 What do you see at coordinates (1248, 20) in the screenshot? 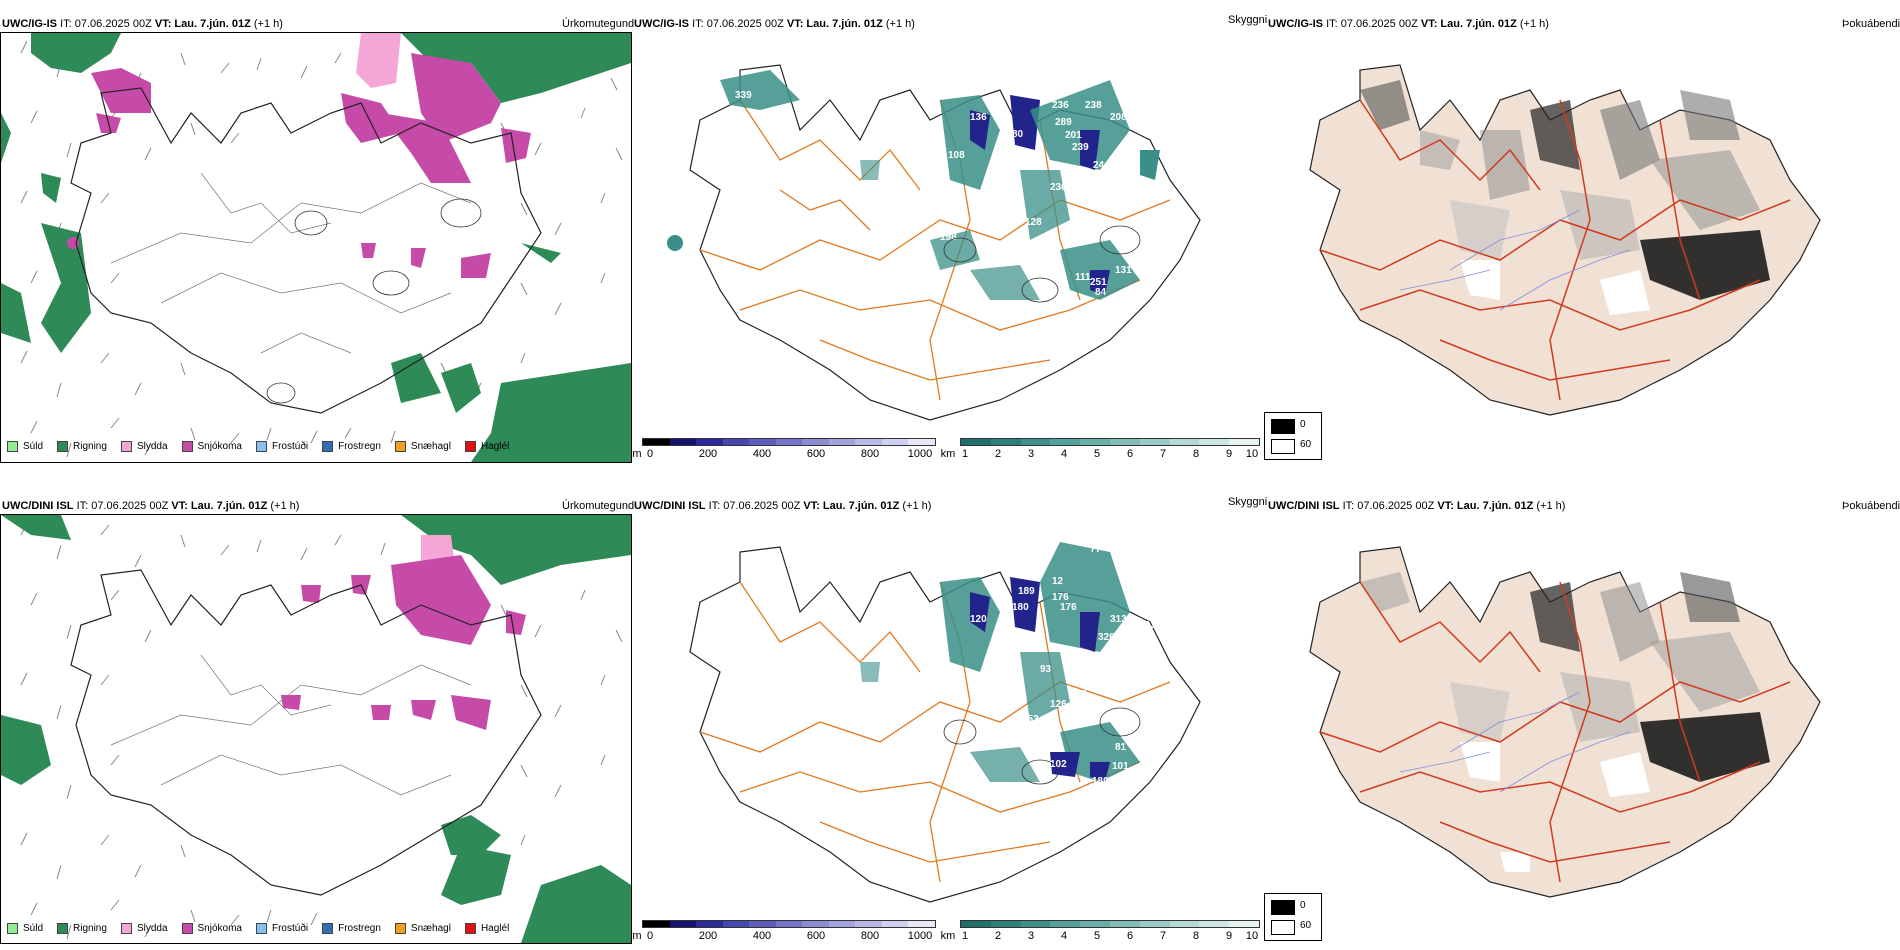
I see `vis-title-1: Skyggni` at bounding box center [1248, 20].